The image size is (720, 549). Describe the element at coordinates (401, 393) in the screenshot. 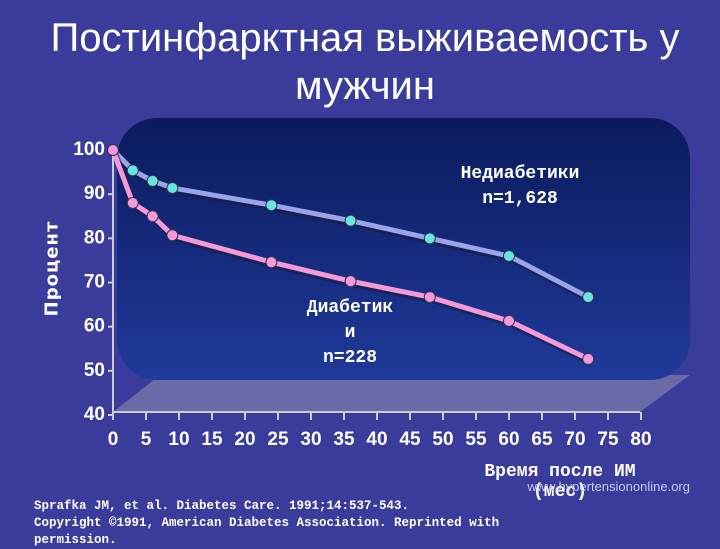

I see `floor` at that location.